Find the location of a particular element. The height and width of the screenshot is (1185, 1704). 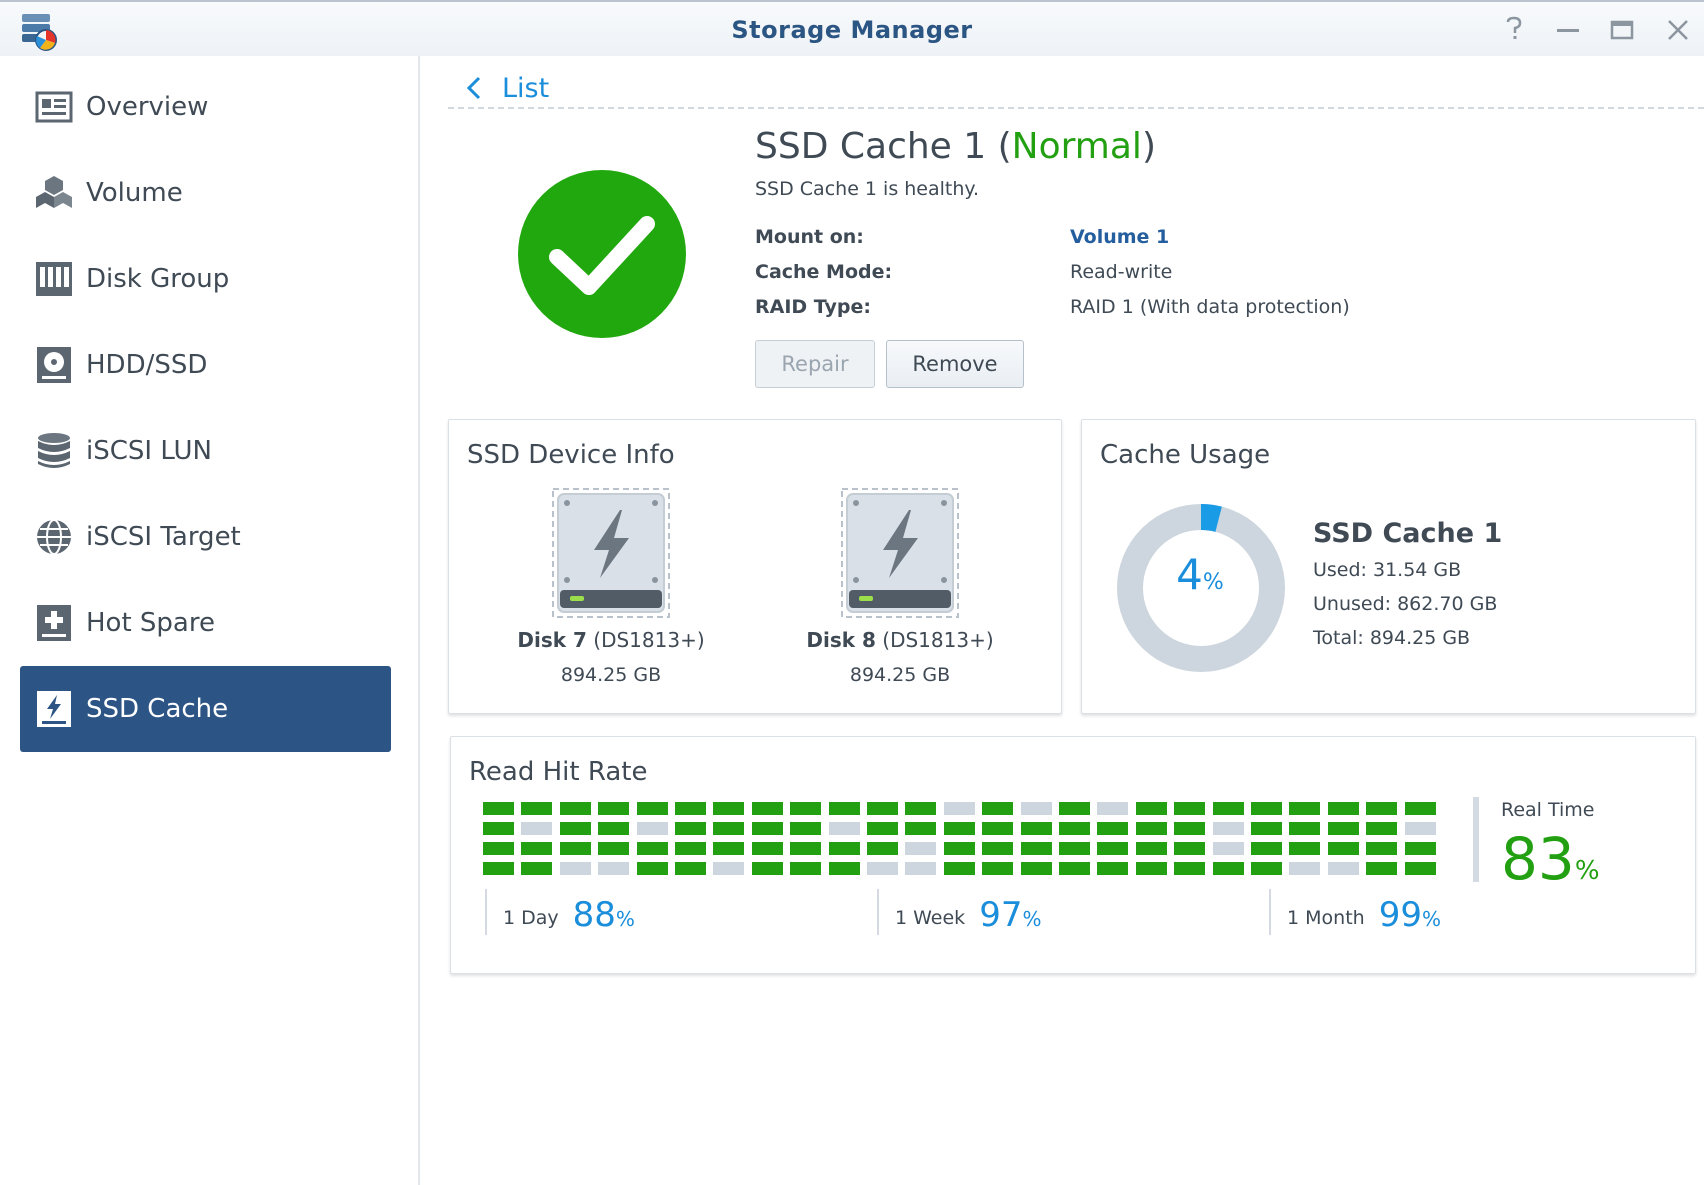

sidebar-item-iscsi-target: iSCSI Target is located at coordinates (205, 537).